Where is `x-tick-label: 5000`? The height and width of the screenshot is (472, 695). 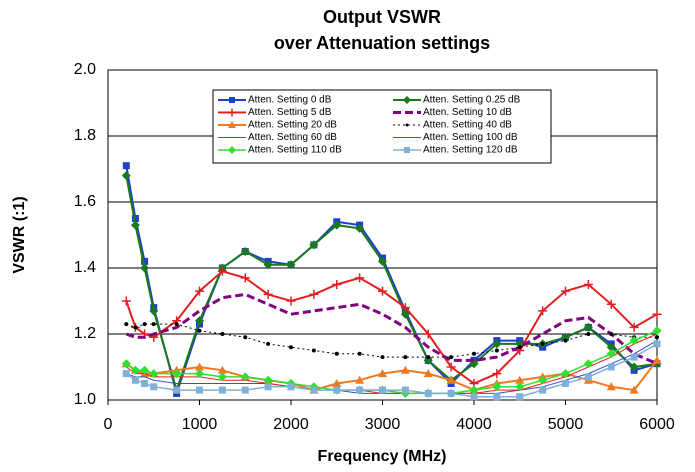 x-tick-label: 5000 is located at coordinates (566, 424).